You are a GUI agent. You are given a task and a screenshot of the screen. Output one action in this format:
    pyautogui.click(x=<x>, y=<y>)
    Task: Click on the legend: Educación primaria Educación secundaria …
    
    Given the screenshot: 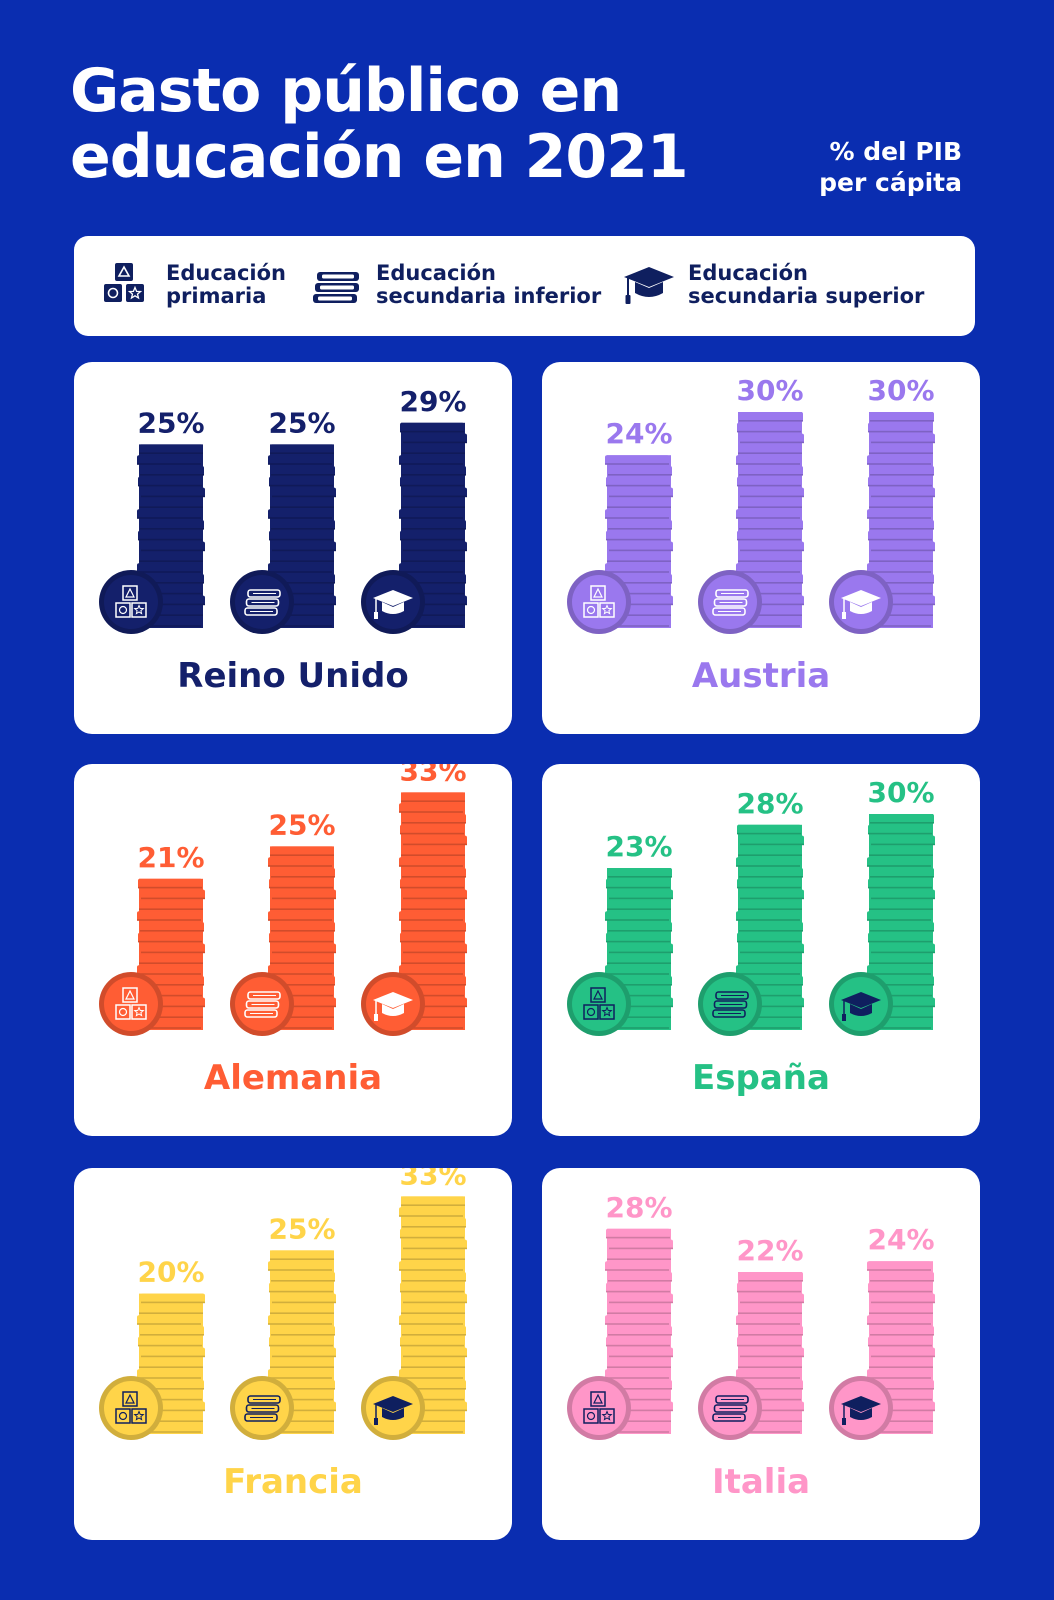 What is the action you would take?
    pyautogui.click(x=524, y=286)
    